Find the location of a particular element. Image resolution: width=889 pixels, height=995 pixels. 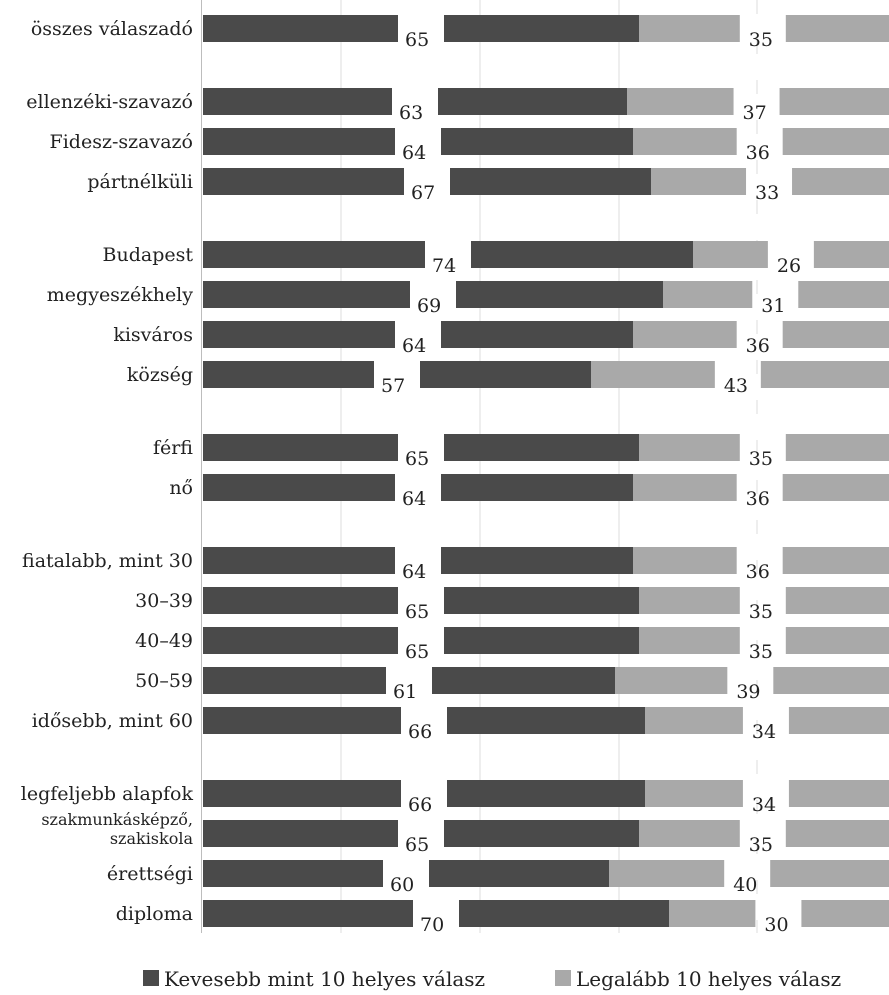

category-label: idősebb, mint 60 is located at coordinates (112, 721).